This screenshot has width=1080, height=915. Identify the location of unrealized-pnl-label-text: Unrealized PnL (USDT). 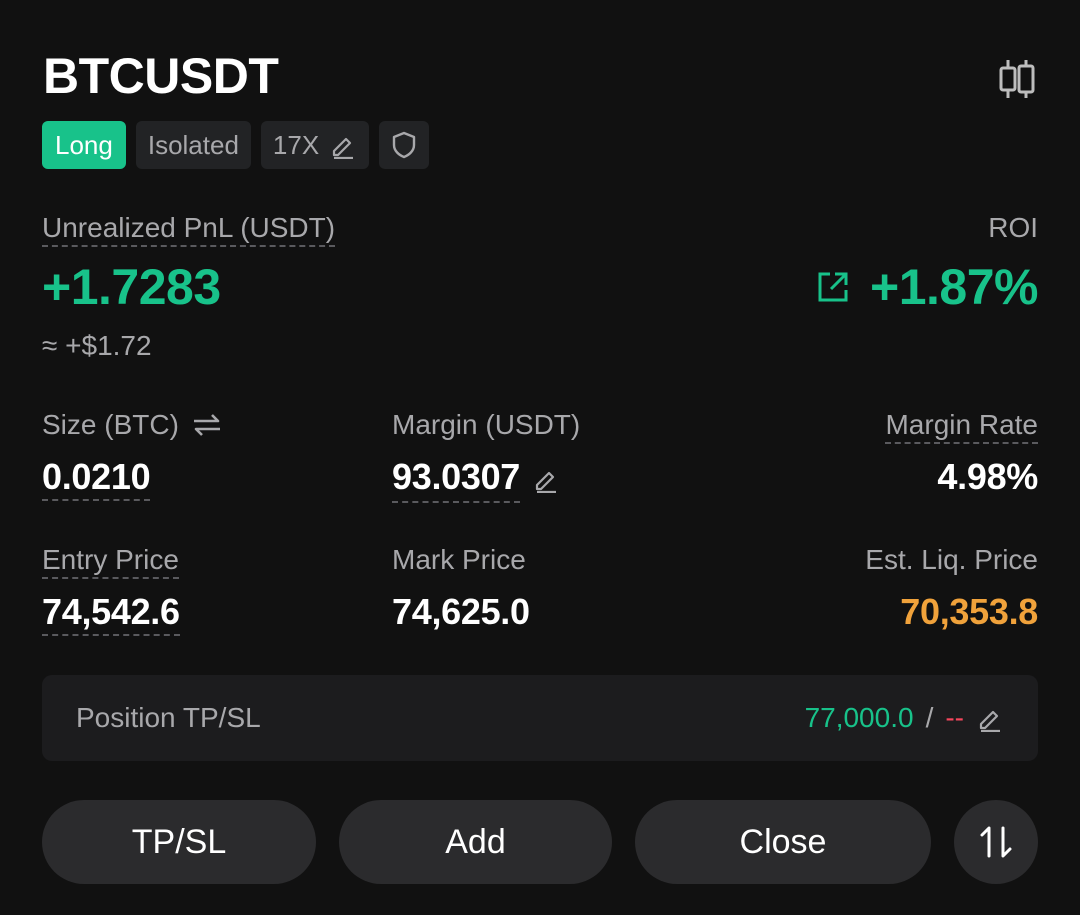
(189, 229).